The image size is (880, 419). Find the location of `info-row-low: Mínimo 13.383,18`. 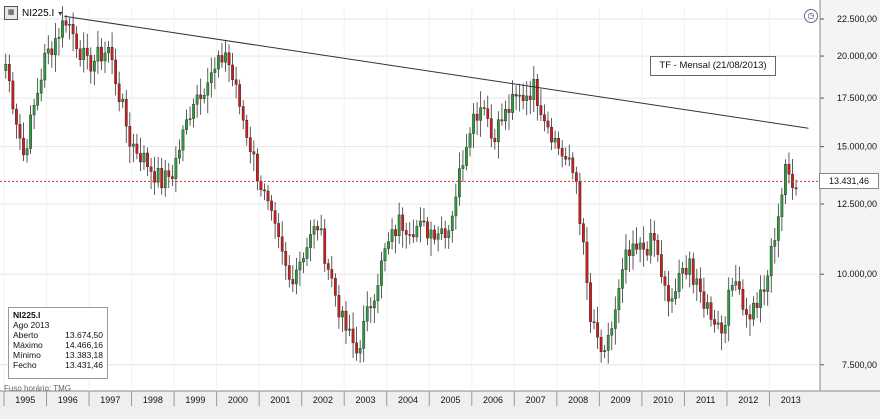

info-row-low: Mínimo 13.383,18 is located at coordinates (58, 355).